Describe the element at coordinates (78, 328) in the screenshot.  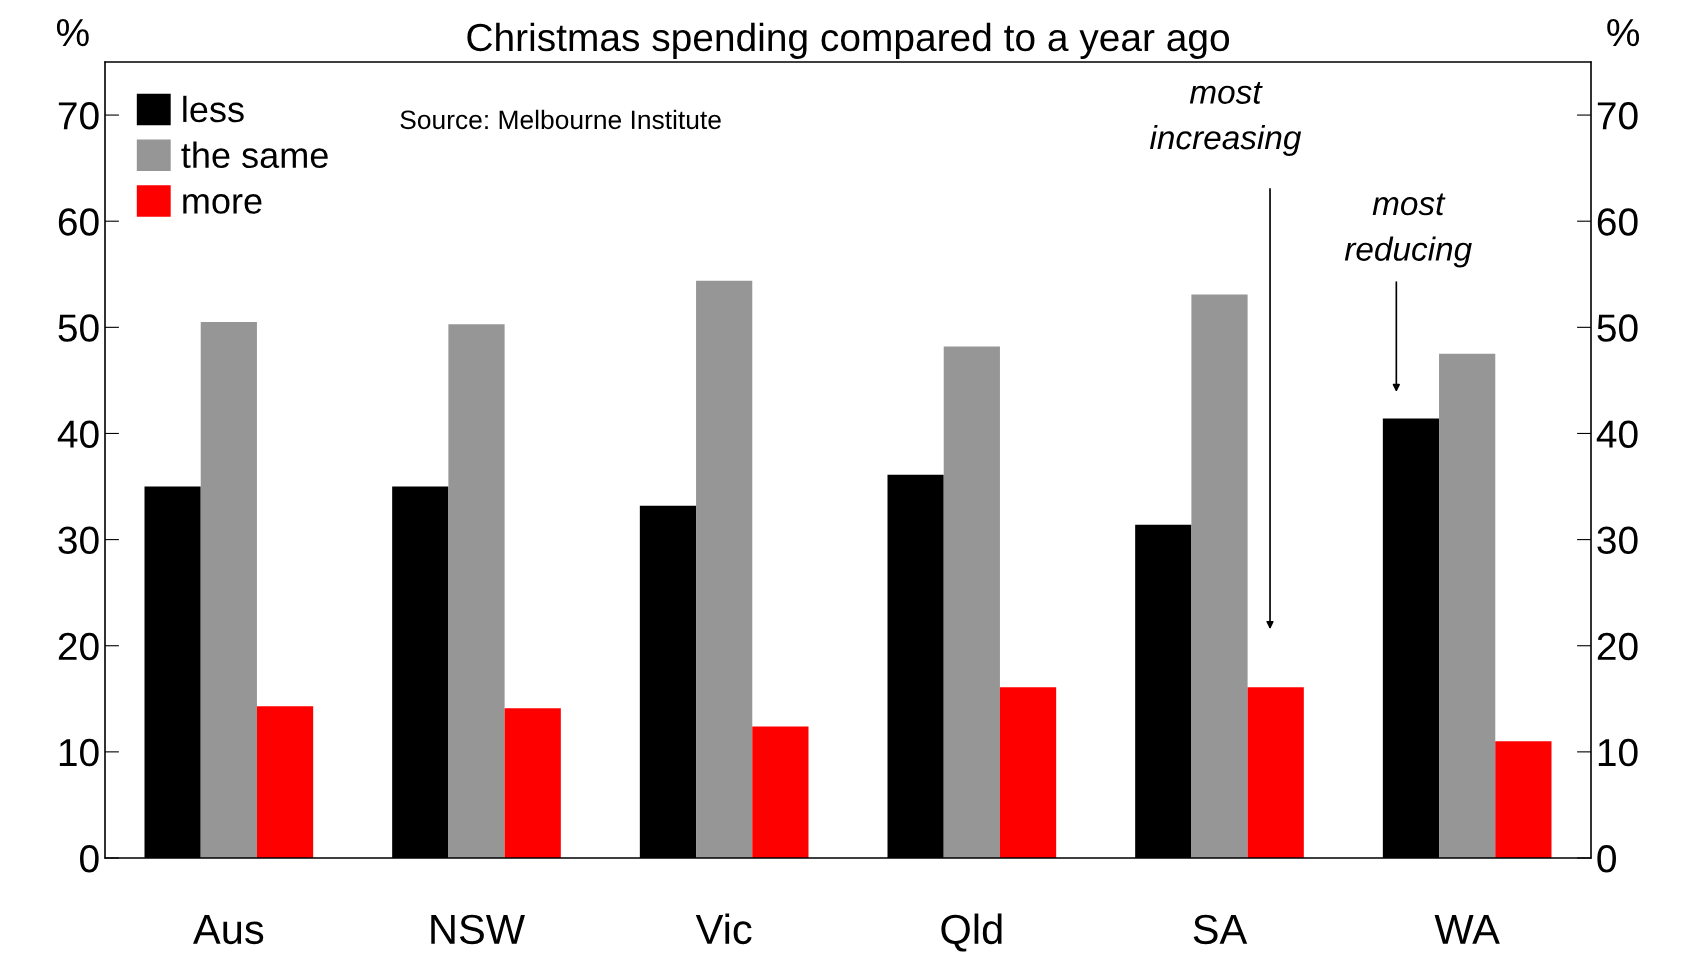
I see `y-tick-label: 50` at that location.